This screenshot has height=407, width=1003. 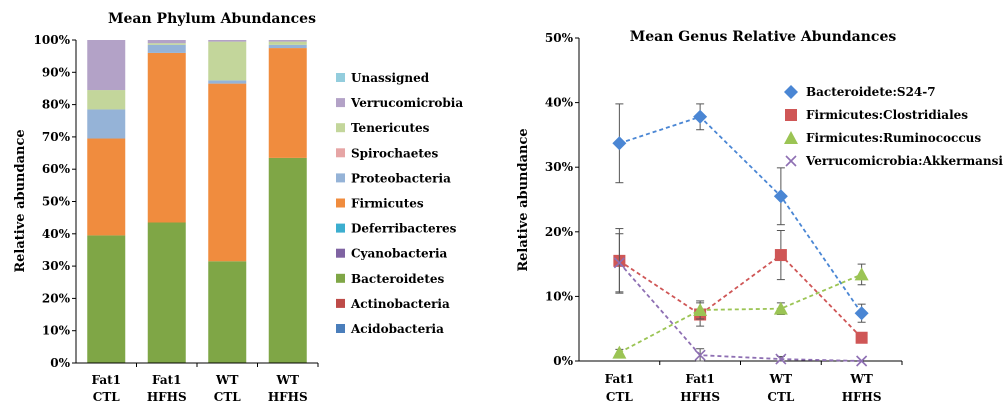 I want to click on bar-y-tick-label: 20%, so click(x=56, y=298).